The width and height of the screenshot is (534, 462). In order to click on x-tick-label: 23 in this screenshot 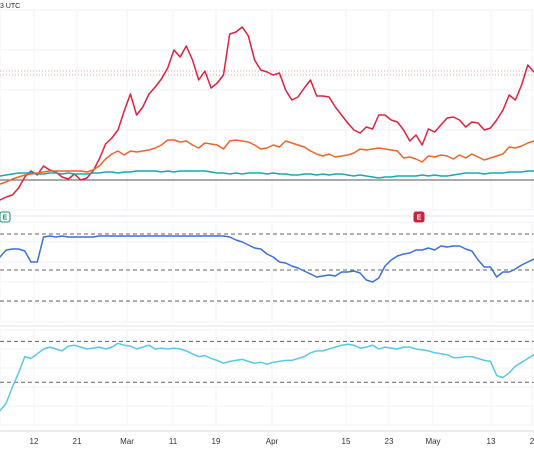, I will do `click(389, 441)`.